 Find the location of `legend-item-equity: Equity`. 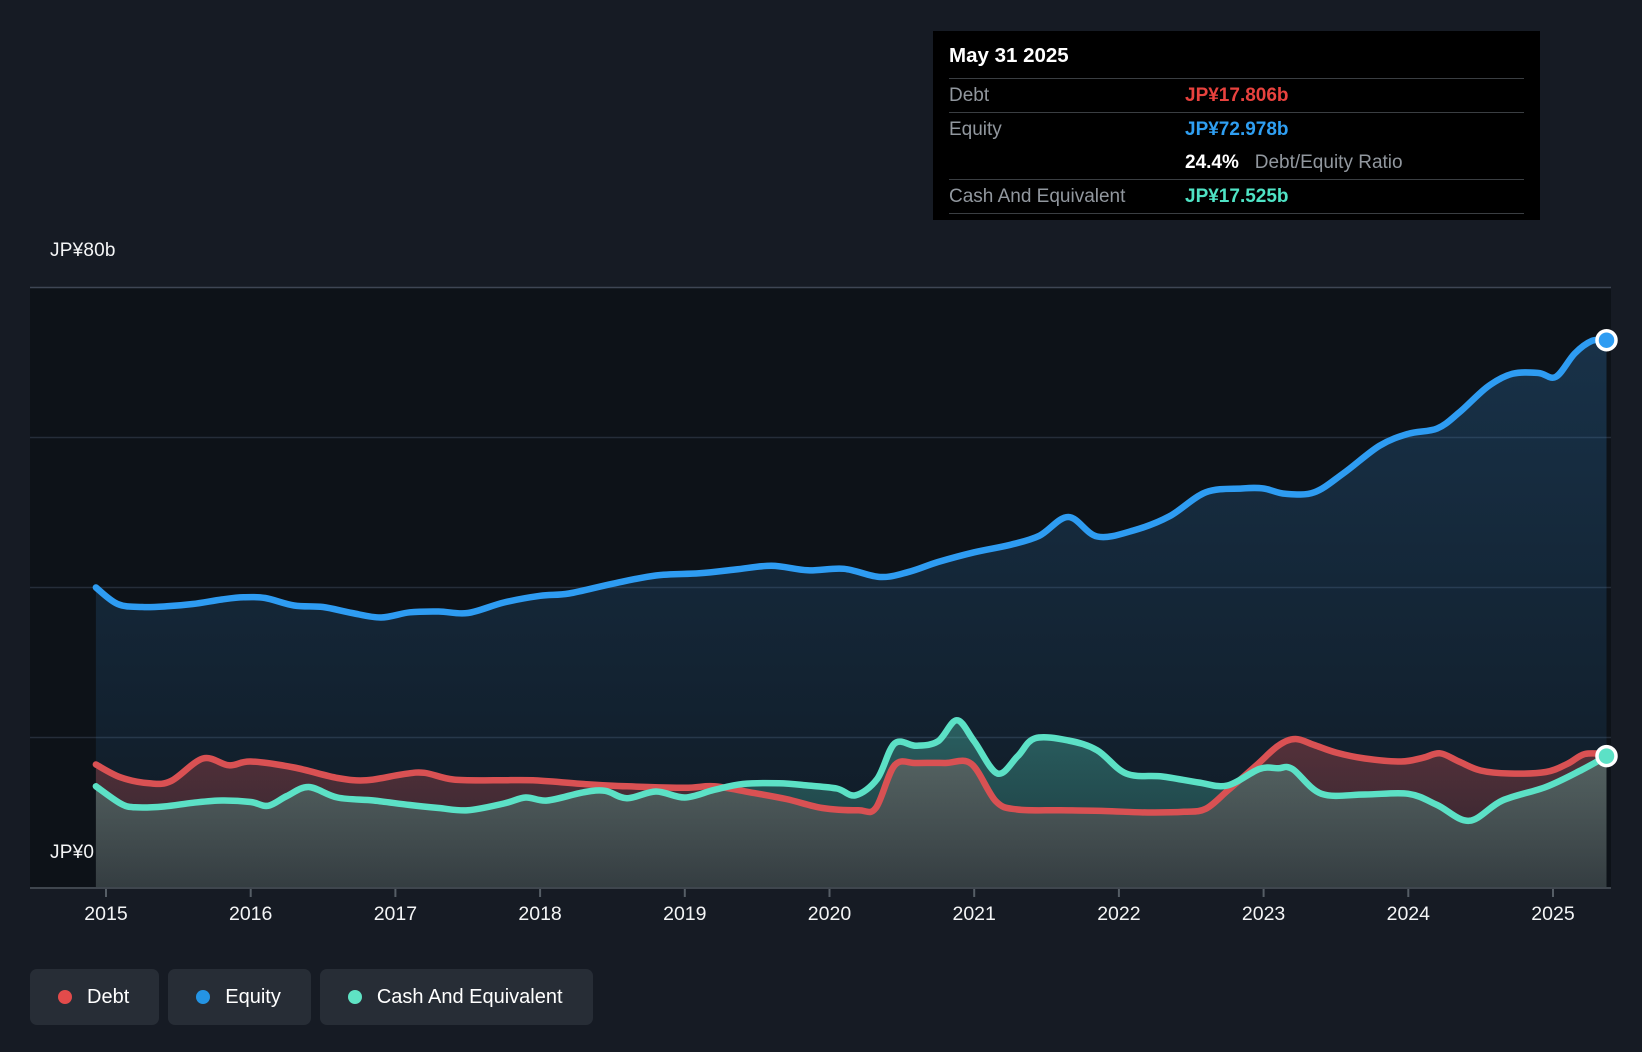

legend-item-equity: Equity is located at coordinates (239, 997).